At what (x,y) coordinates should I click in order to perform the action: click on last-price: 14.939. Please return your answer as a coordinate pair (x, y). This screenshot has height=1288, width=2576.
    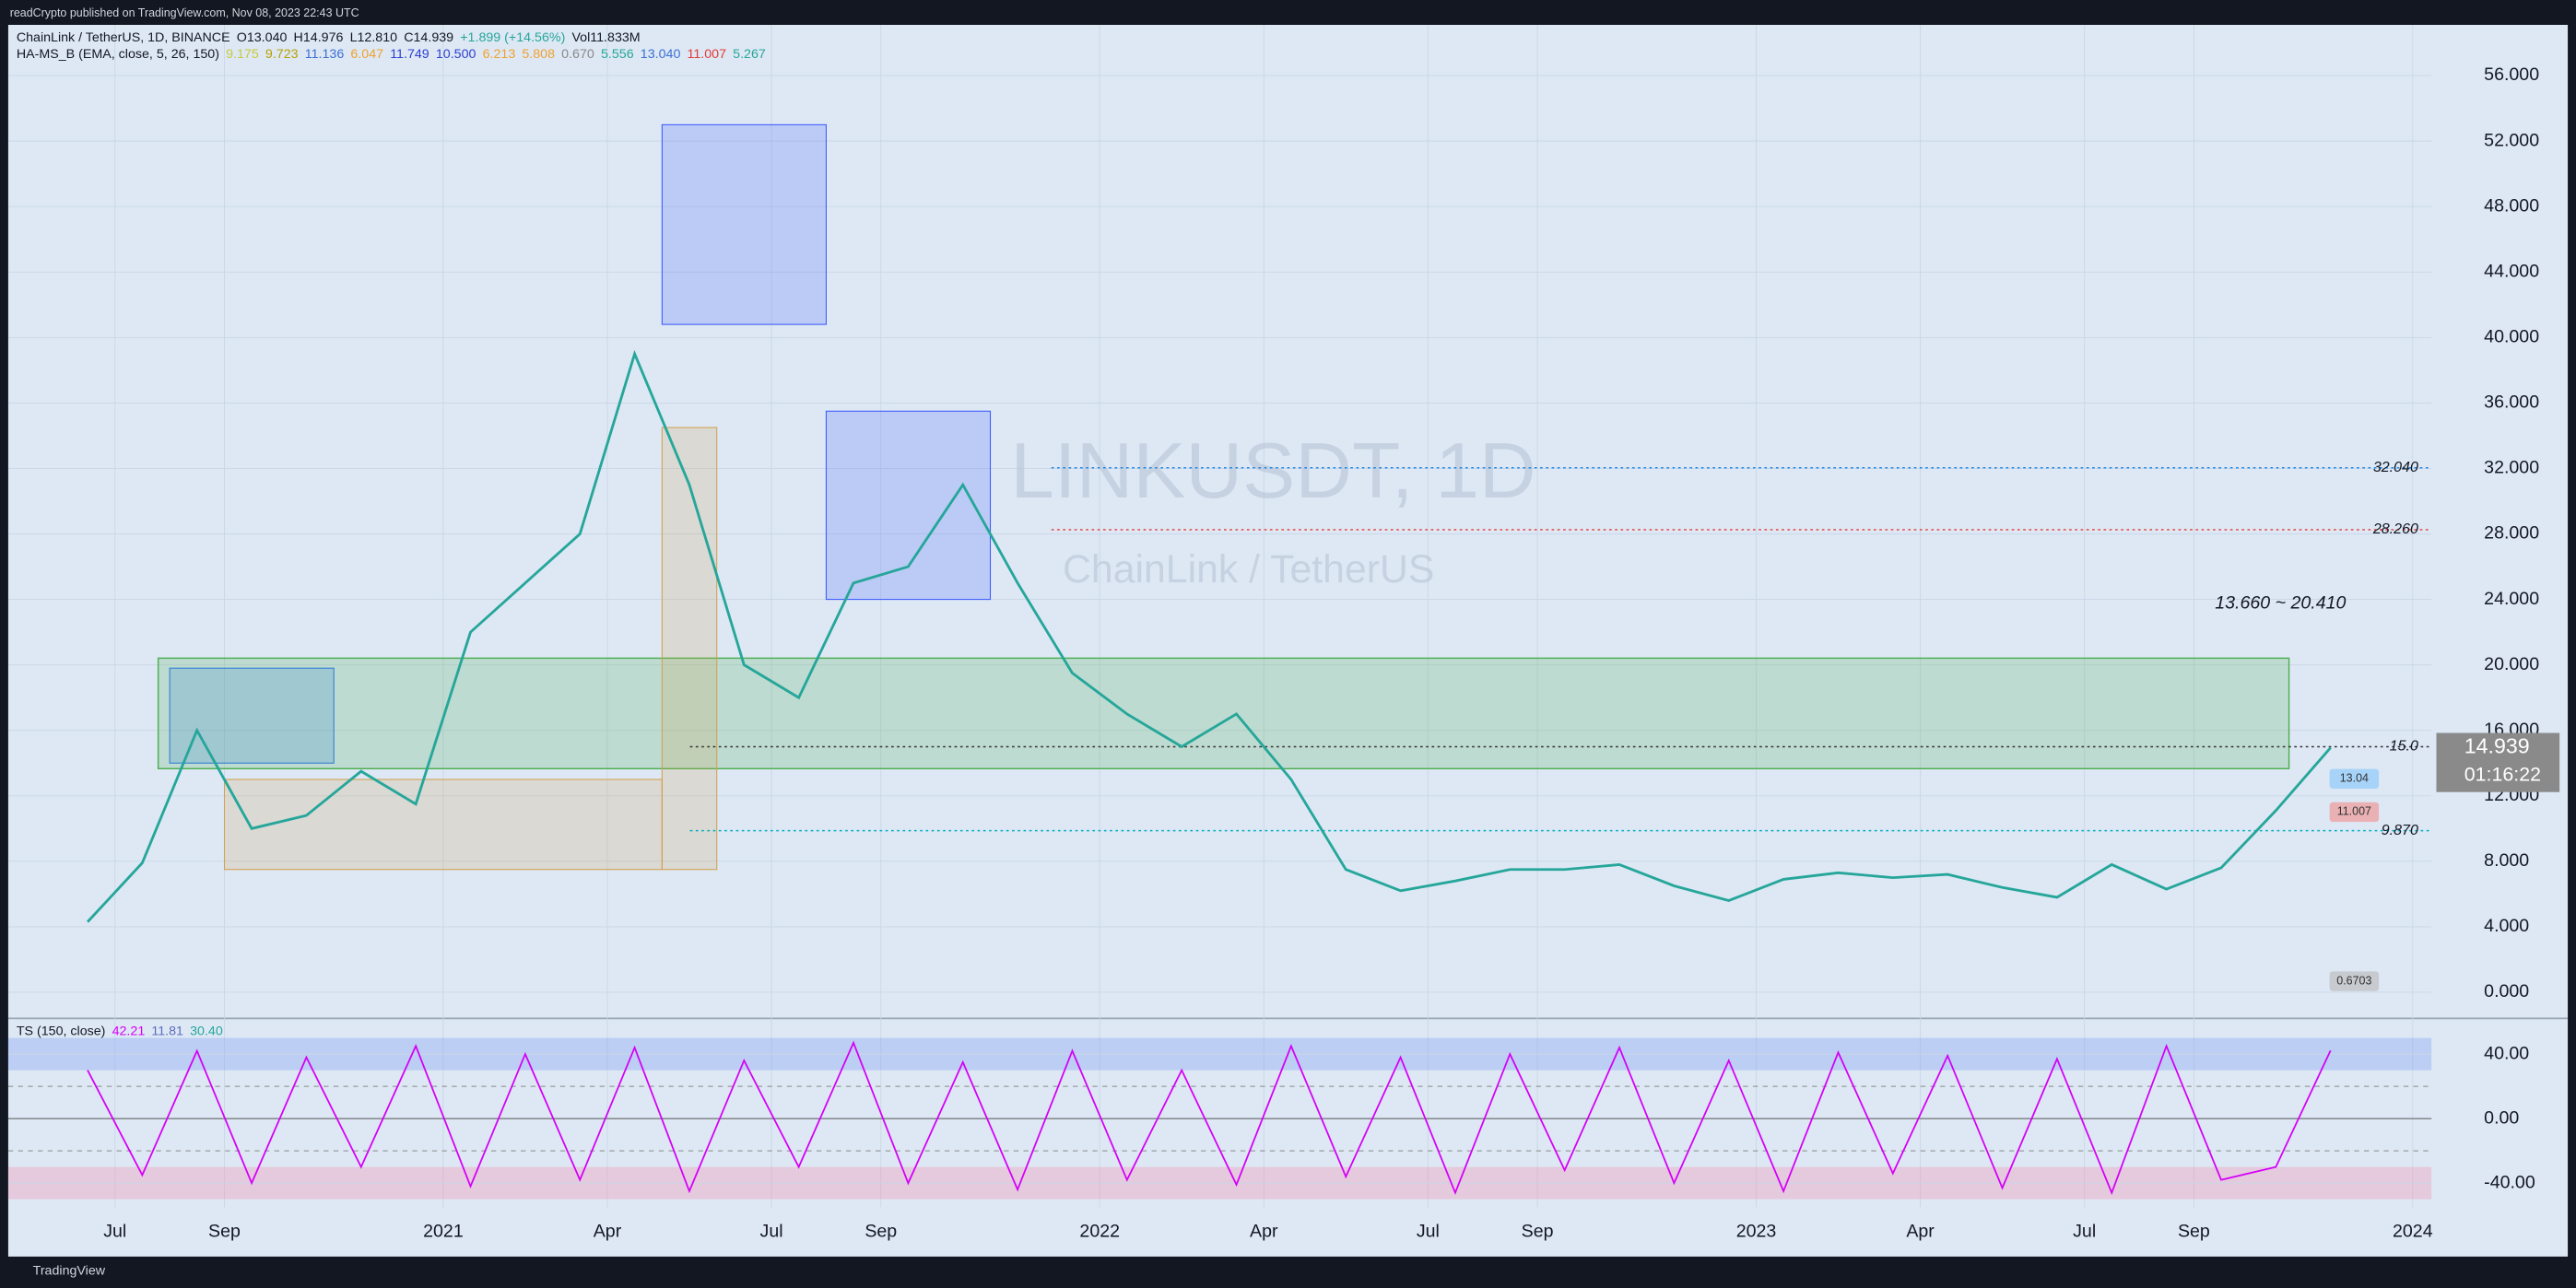
    Looking at the image, I should click on (2497, 746).